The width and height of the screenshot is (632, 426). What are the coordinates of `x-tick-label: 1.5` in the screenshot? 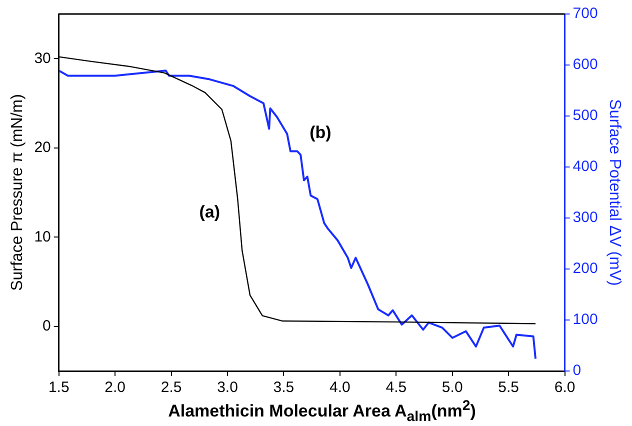 It's located at (59, 387).